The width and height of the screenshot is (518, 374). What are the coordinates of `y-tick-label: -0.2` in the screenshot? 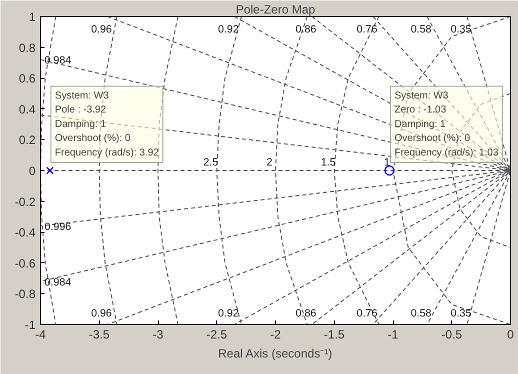 It's located at (25, 201).